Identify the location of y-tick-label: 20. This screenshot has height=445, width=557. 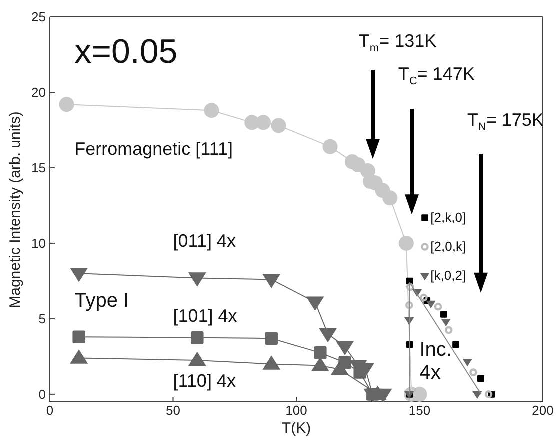
(39, 92).